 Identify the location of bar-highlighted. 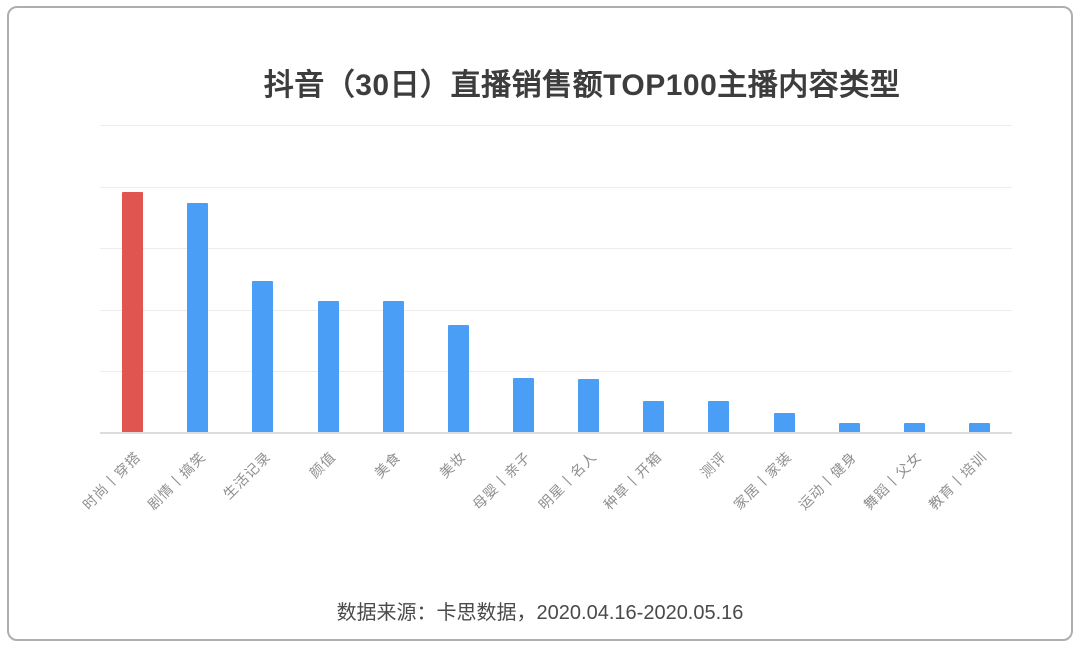
(133, 312).